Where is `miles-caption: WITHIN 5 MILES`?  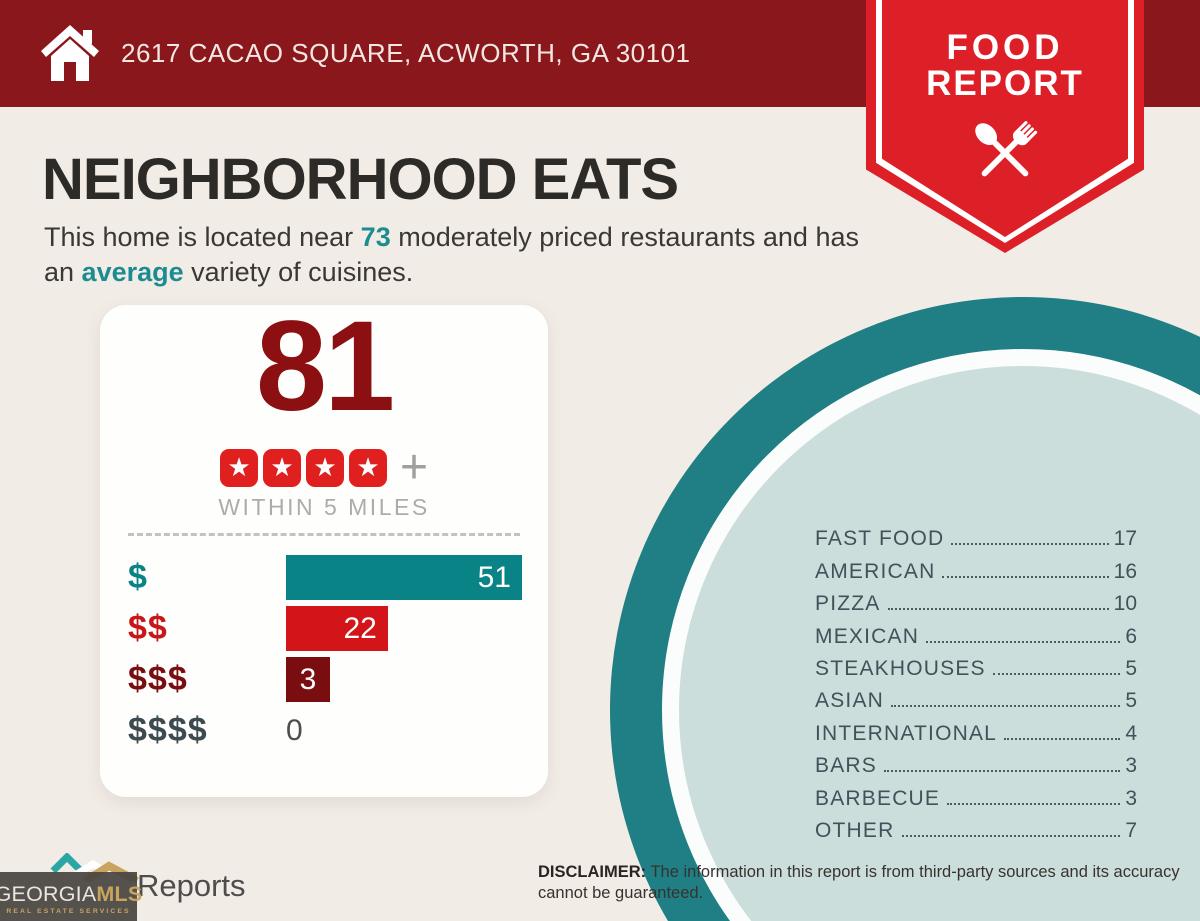
miles-caption: WITHIN 5 MILES is located at coordinates (324, 507).